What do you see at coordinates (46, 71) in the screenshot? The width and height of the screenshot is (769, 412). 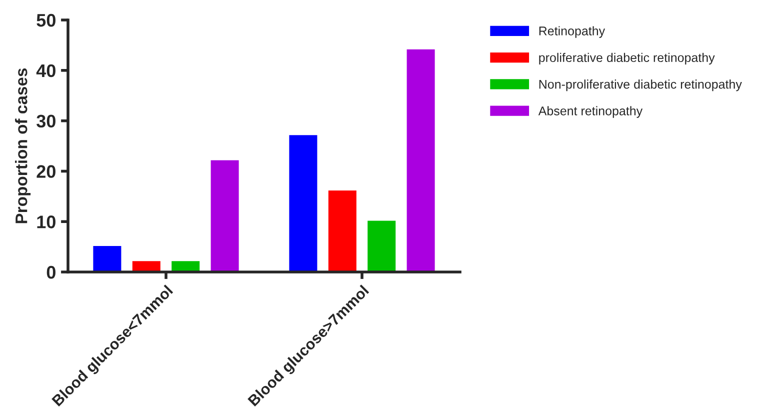 I see `y-tick-label: 40` at bounding box center [46, 71].